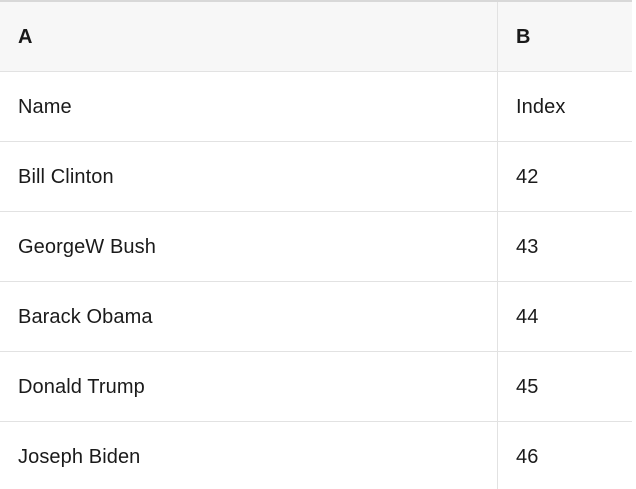  Describe the element at coordinates (564, 36) in the screenshot. I see `column-header-b: B` at that location.